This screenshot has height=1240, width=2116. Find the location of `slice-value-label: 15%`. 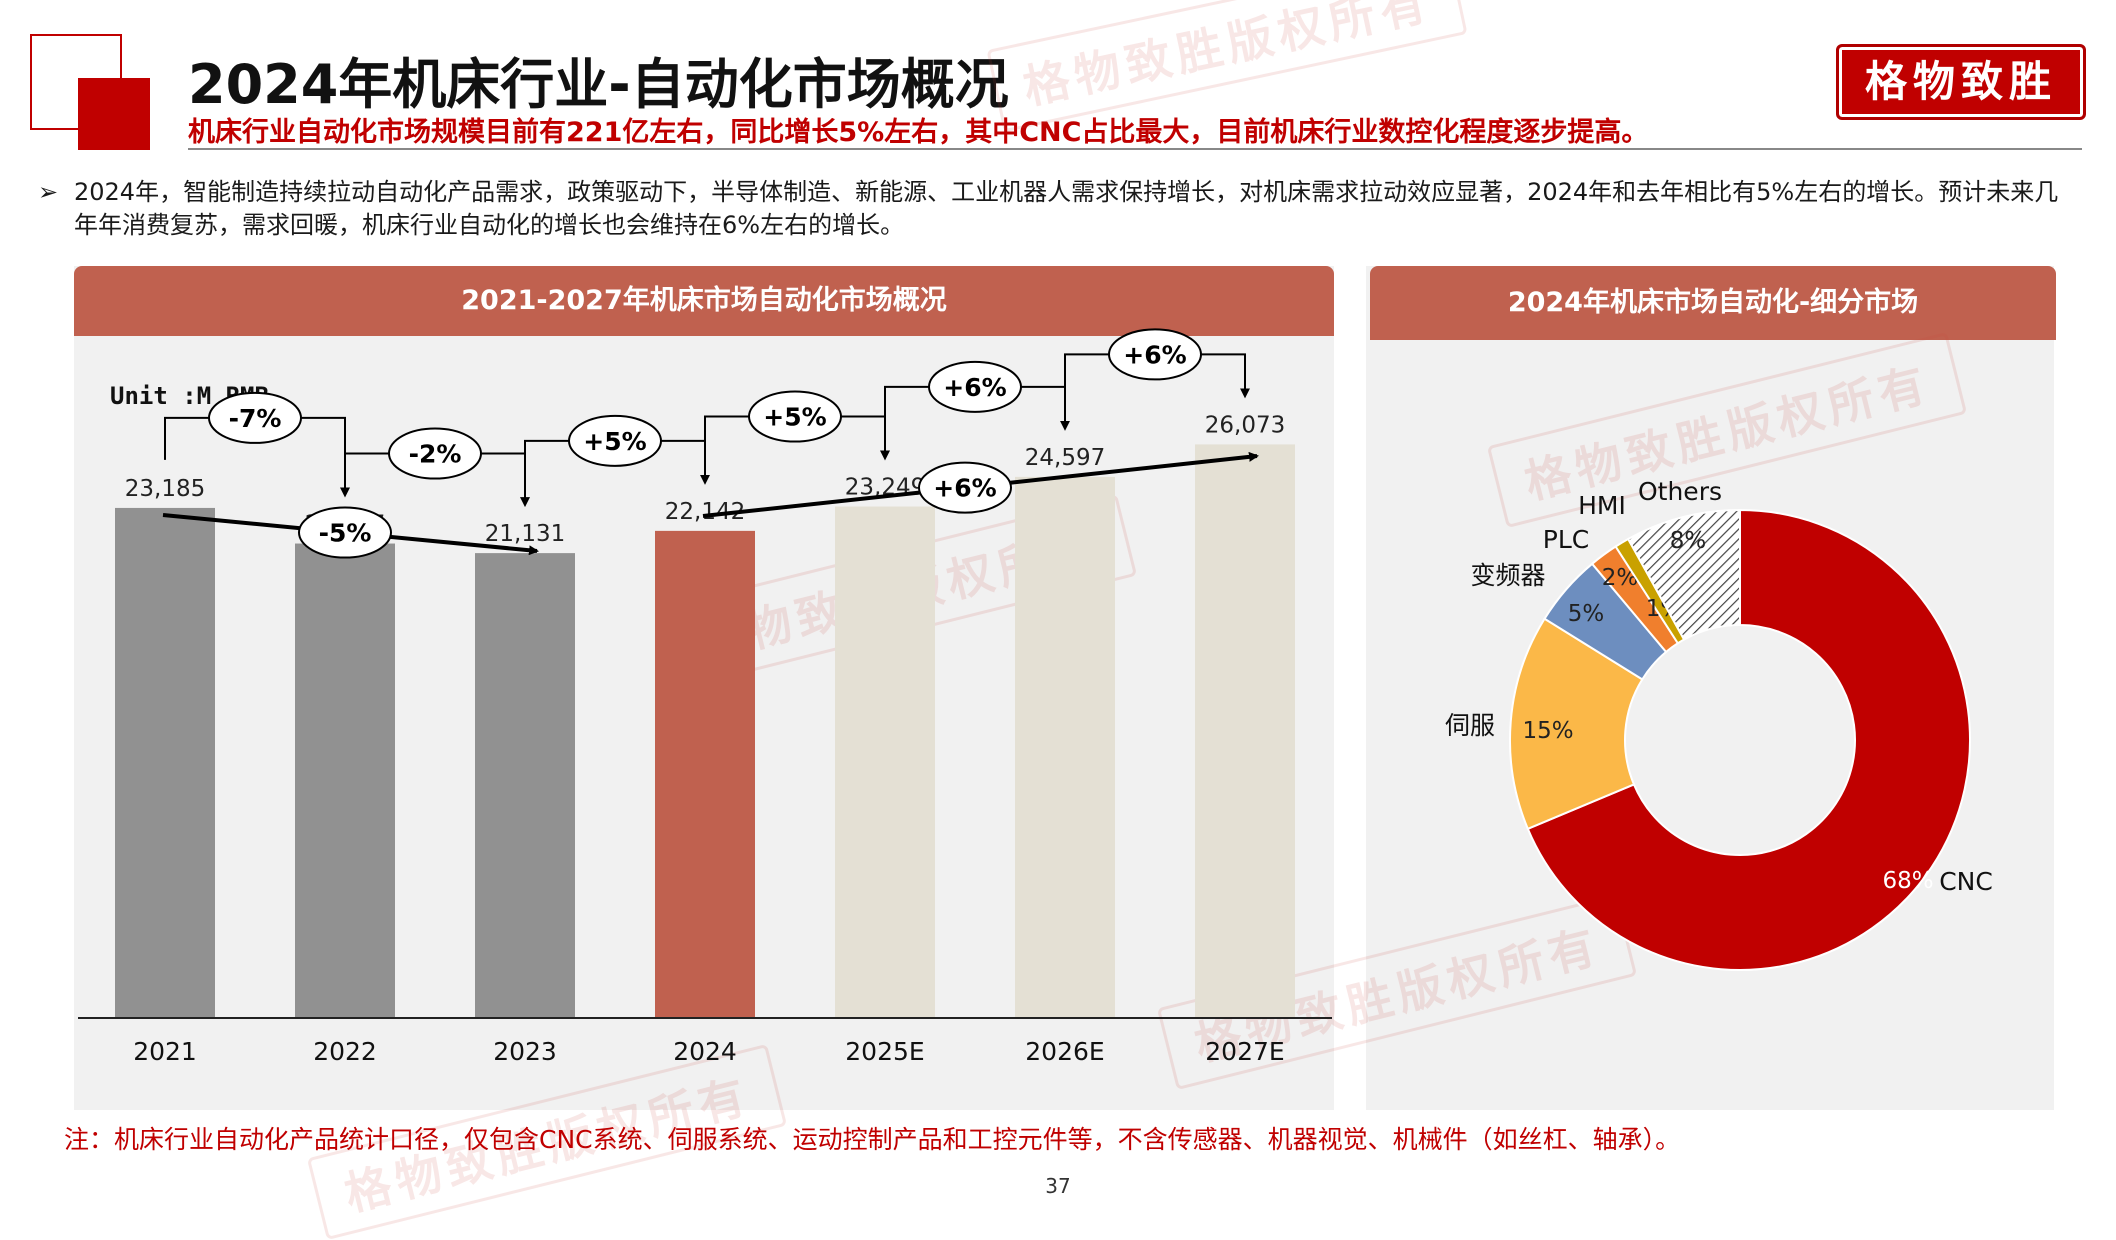

slice-value-label: 15% is located at coordinates (1547, 731).